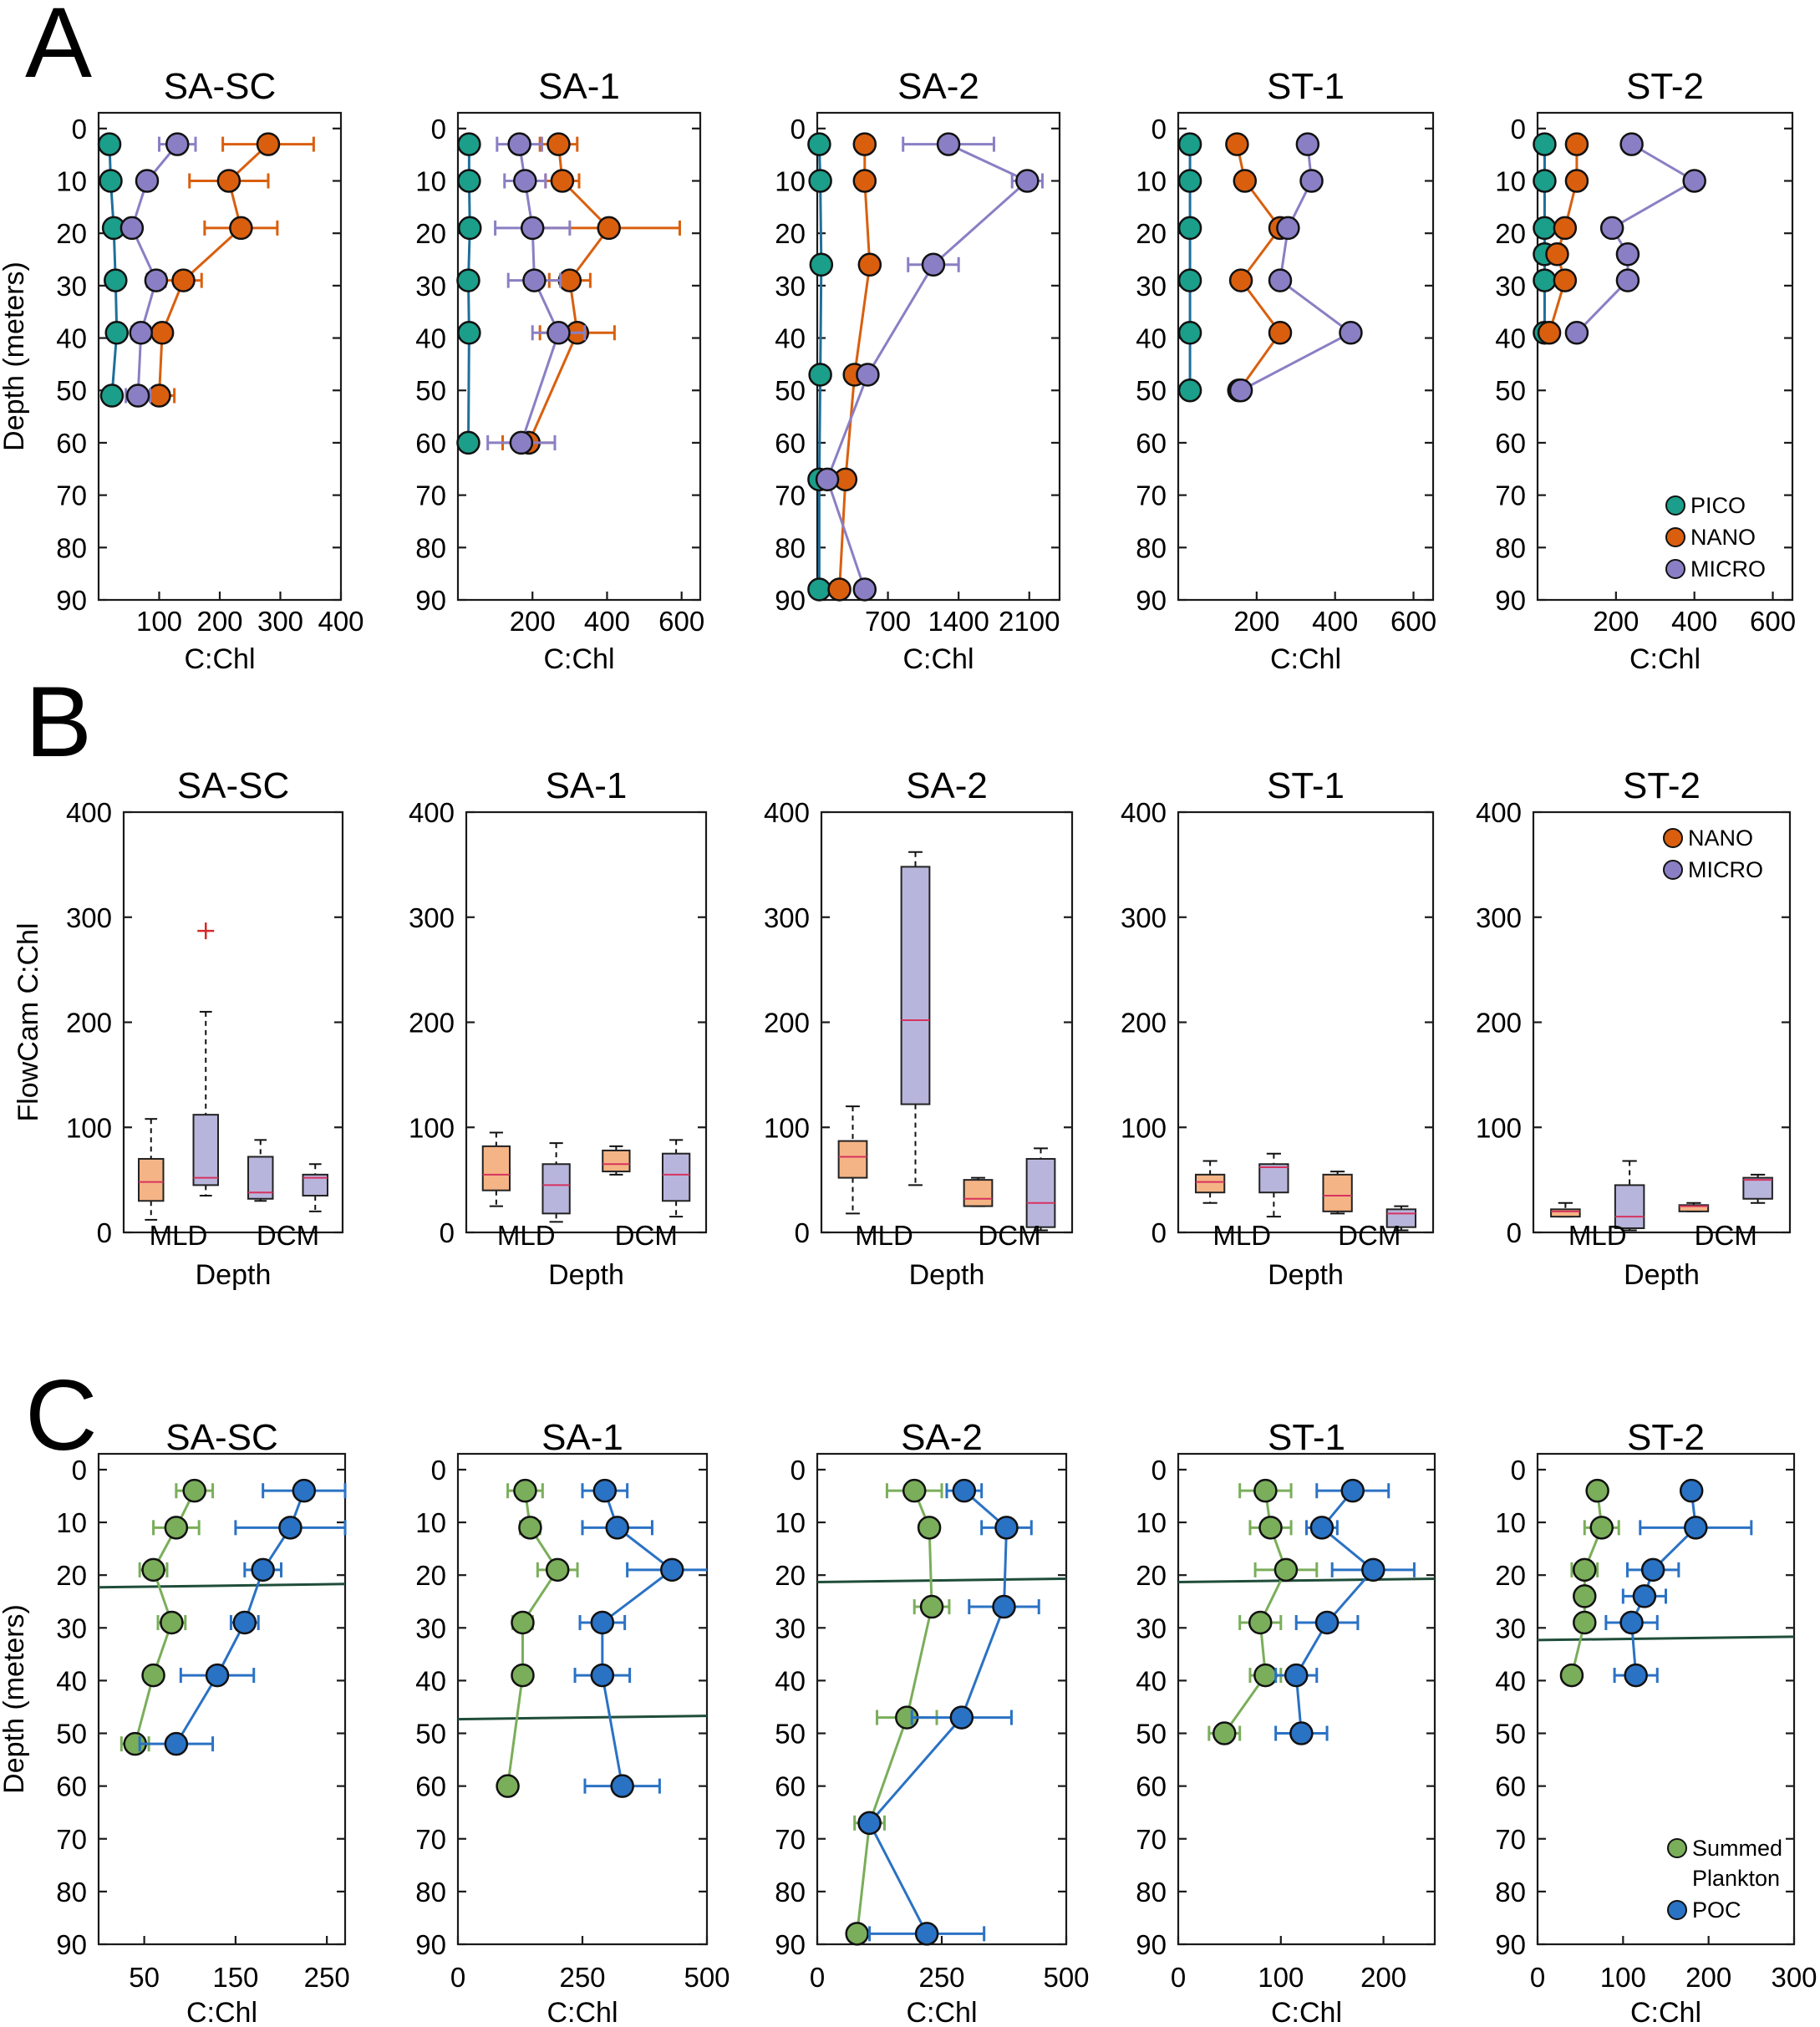  What do you see at coordinates (1715, 538) in the screenshot?
I see `legend: PICO NANO MICRO` at bounding box center [1715, 538].